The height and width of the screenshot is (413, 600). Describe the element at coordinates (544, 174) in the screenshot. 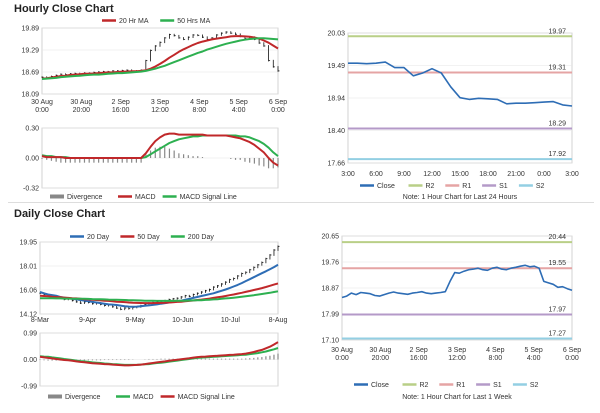

I see `hourly-pivot-x-tick-label: 0:00` at that location.